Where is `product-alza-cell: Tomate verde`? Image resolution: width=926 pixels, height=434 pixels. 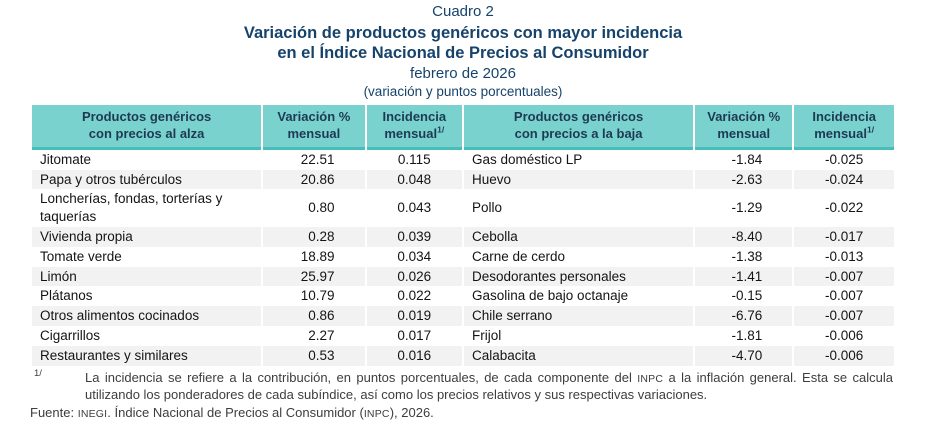
product-alza-cell: Tomate verde is located at coordinates (81, 256).